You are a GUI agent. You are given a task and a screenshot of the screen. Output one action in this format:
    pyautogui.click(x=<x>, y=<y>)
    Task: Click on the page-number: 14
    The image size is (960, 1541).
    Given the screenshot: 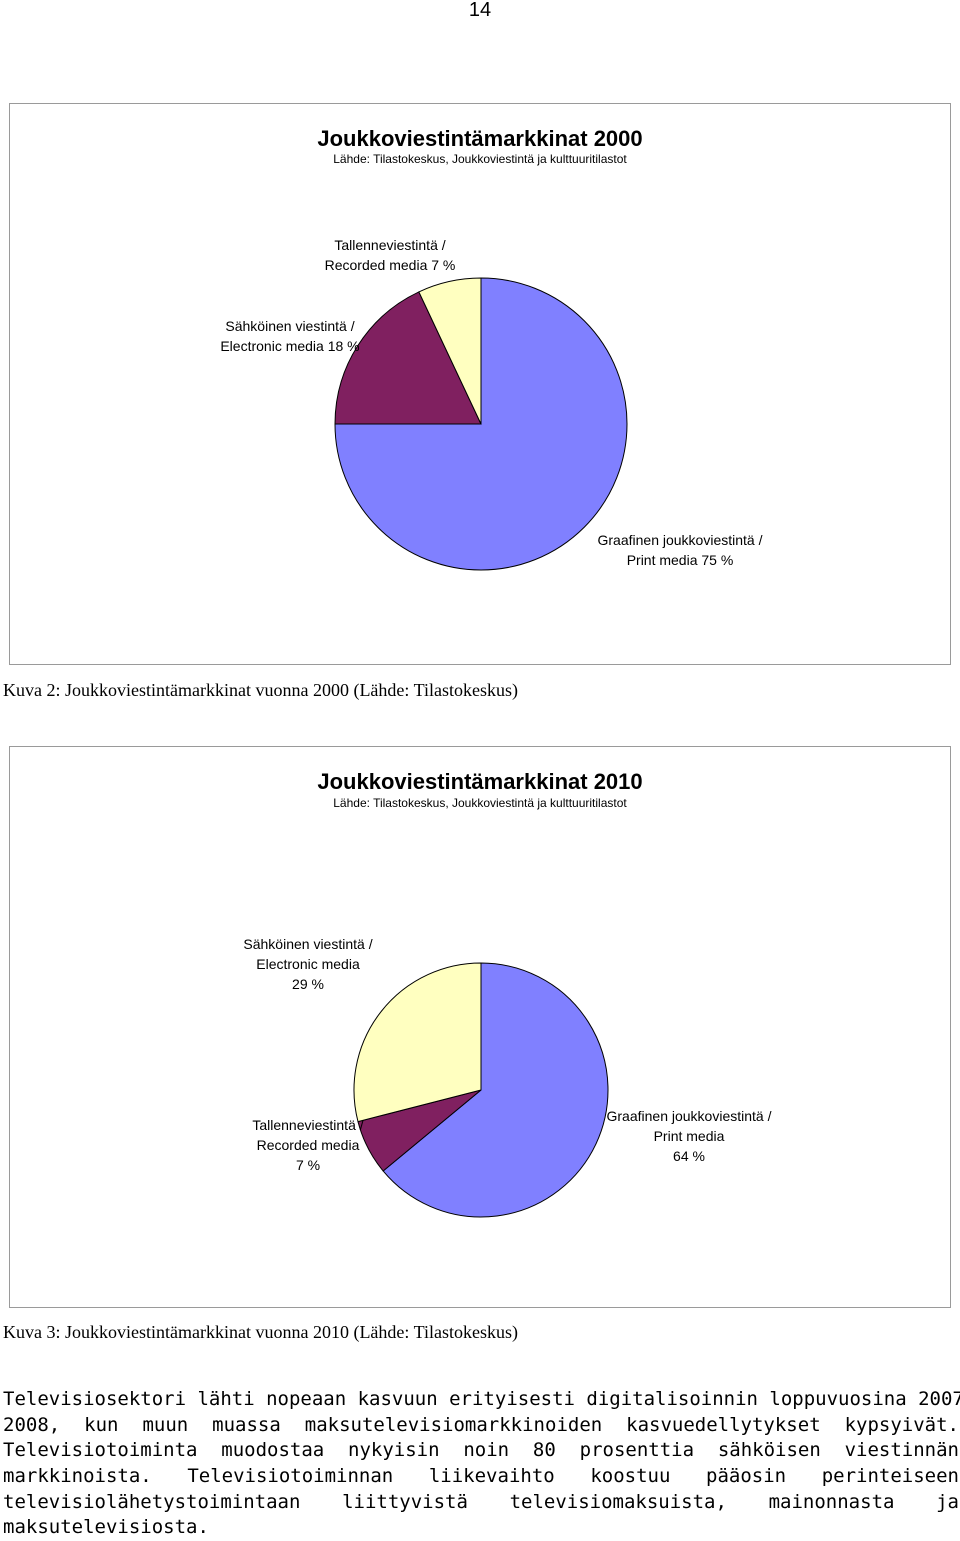 What is the action you would take?
    pyautogui.click(x=480, y=10)
    